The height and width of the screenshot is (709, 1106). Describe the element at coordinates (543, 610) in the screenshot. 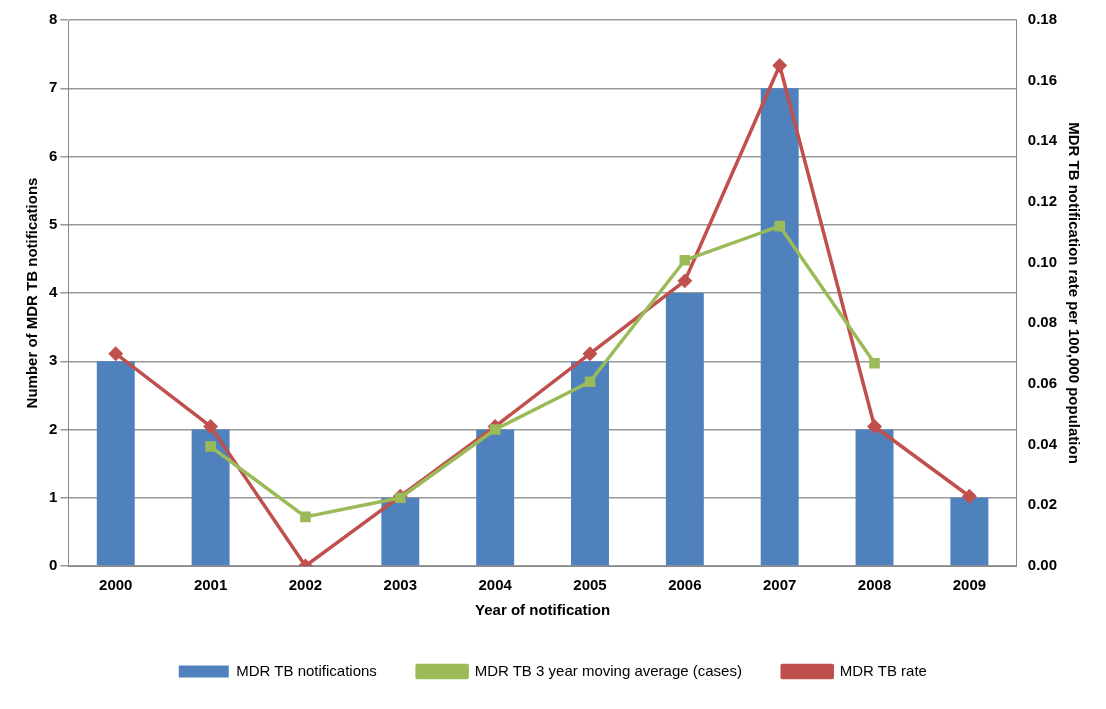

I see `x-axis-title: Year of notification` at that location.